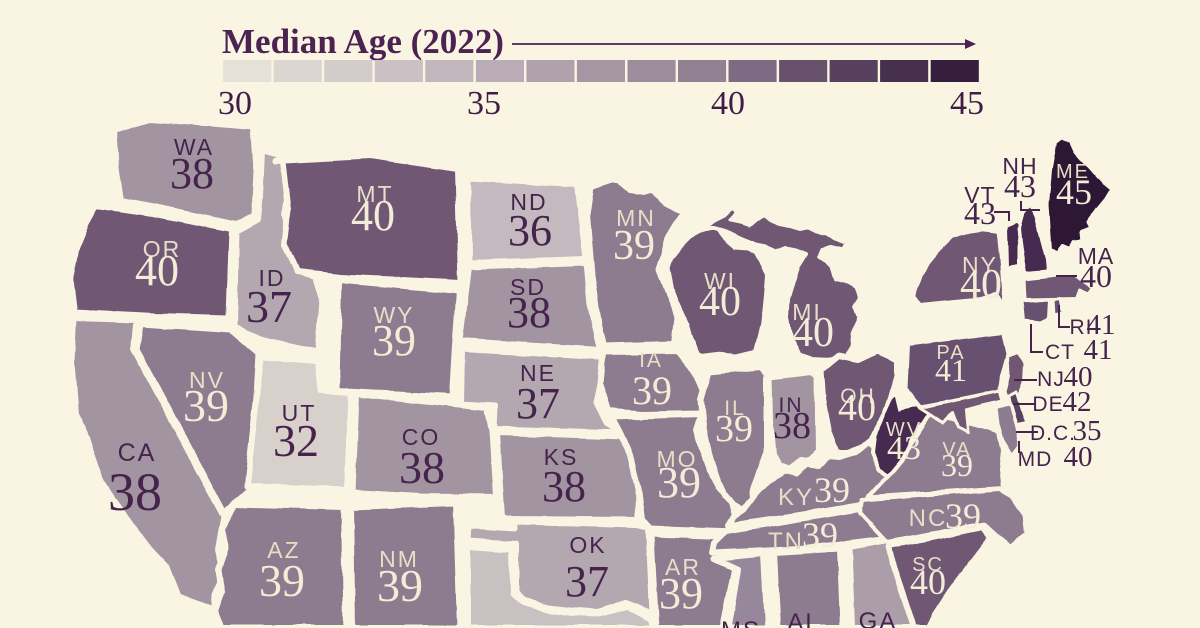 This screenshot has height=628, width=1200. Describe the element at coordinates (421, 437) in the screenshot. I see `svg-text: CO` at that location.